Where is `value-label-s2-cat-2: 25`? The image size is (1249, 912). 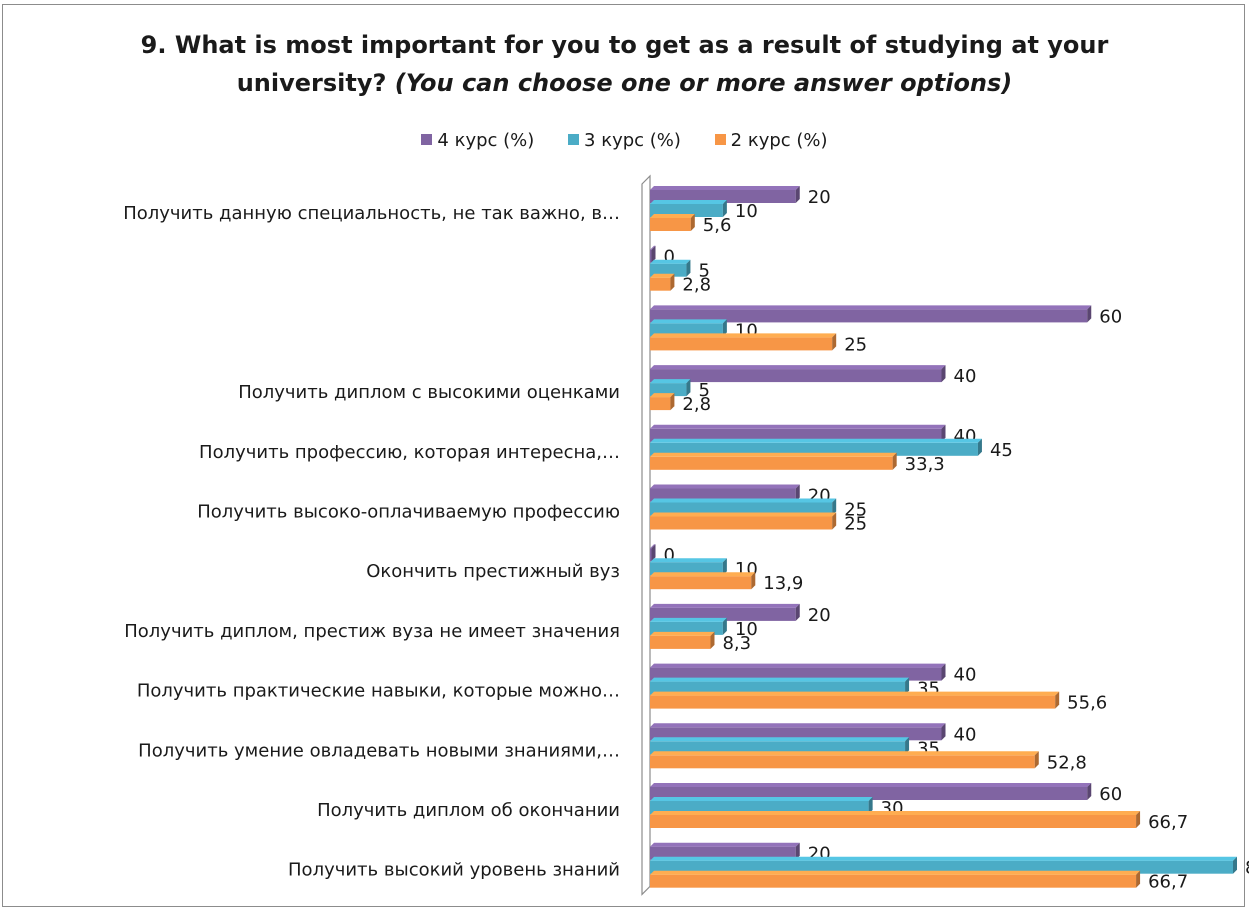
value-label-s2-cat-2: 25 is located at coordinates (855, 344).